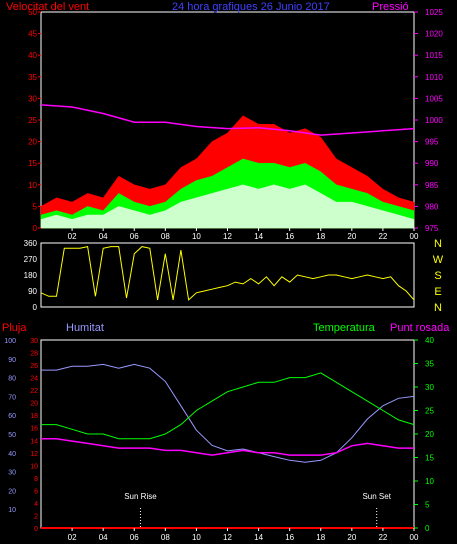 Image resolution: width=457 pixels, height=544 pixels. Describe the element at coordinates (434, 120) in the screenshot. I see `wind-right-tick-label: 1000` at that location.